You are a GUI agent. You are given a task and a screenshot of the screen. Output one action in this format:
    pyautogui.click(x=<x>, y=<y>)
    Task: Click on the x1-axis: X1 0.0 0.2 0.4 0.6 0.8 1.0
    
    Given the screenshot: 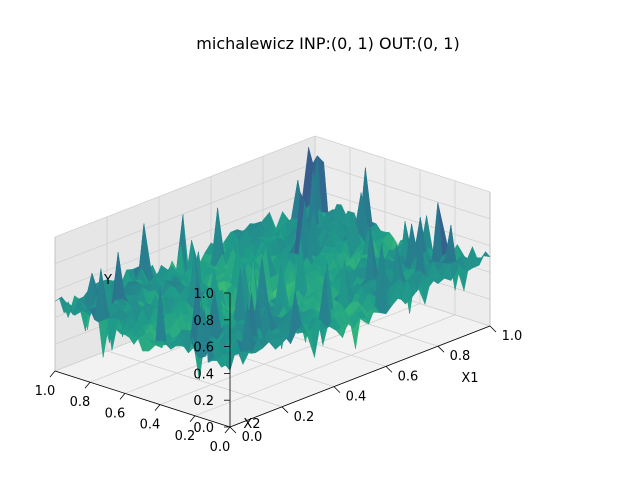 What is the action you would take?
    pyautogui.click(x=376, y=385)
    